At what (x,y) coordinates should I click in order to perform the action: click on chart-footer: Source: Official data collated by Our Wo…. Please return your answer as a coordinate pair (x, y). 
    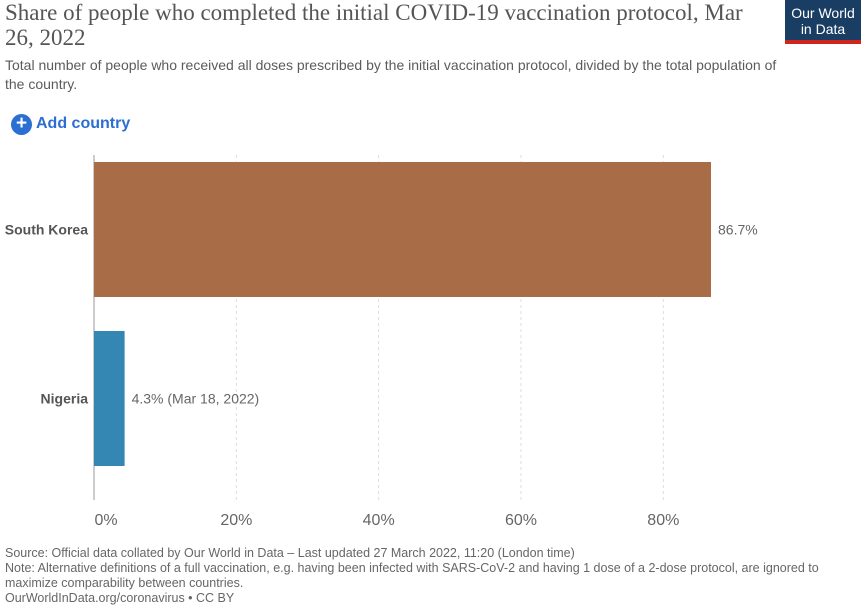
    Looking at the image, I should click on (415, 576).